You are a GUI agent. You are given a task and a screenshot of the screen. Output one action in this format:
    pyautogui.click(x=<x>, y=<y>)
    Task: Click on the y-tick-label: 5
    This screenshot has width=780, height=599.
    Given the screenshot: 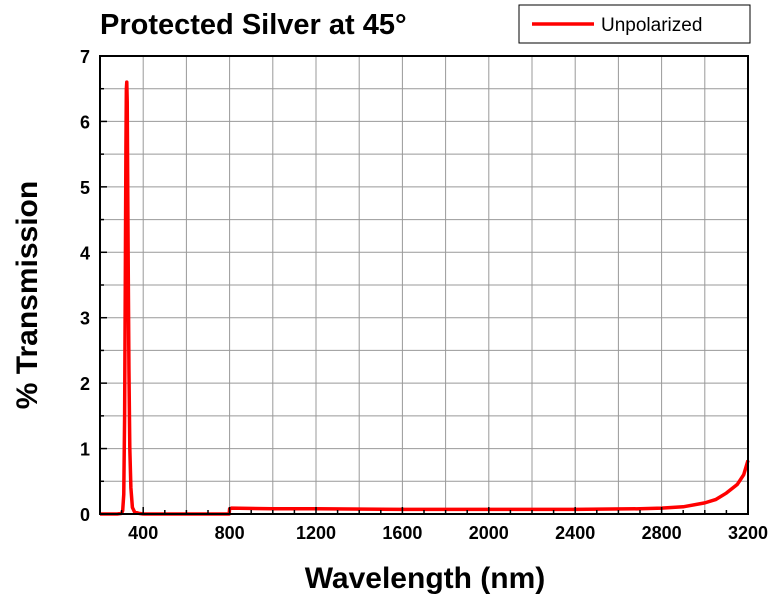 What is the action you would take?
    pyautogui.click(x=85, y=188)
    